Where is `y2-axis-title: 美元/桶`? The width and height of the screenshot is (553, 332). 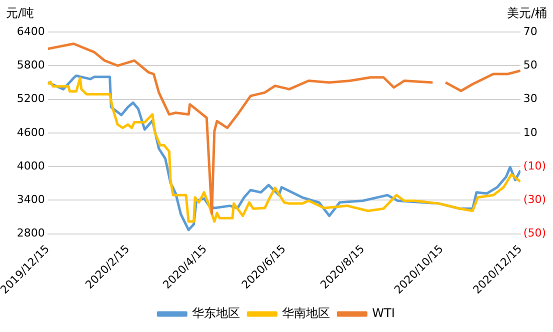
y2-axis-title: 美元/桶 is located at coordinates (526, 13).